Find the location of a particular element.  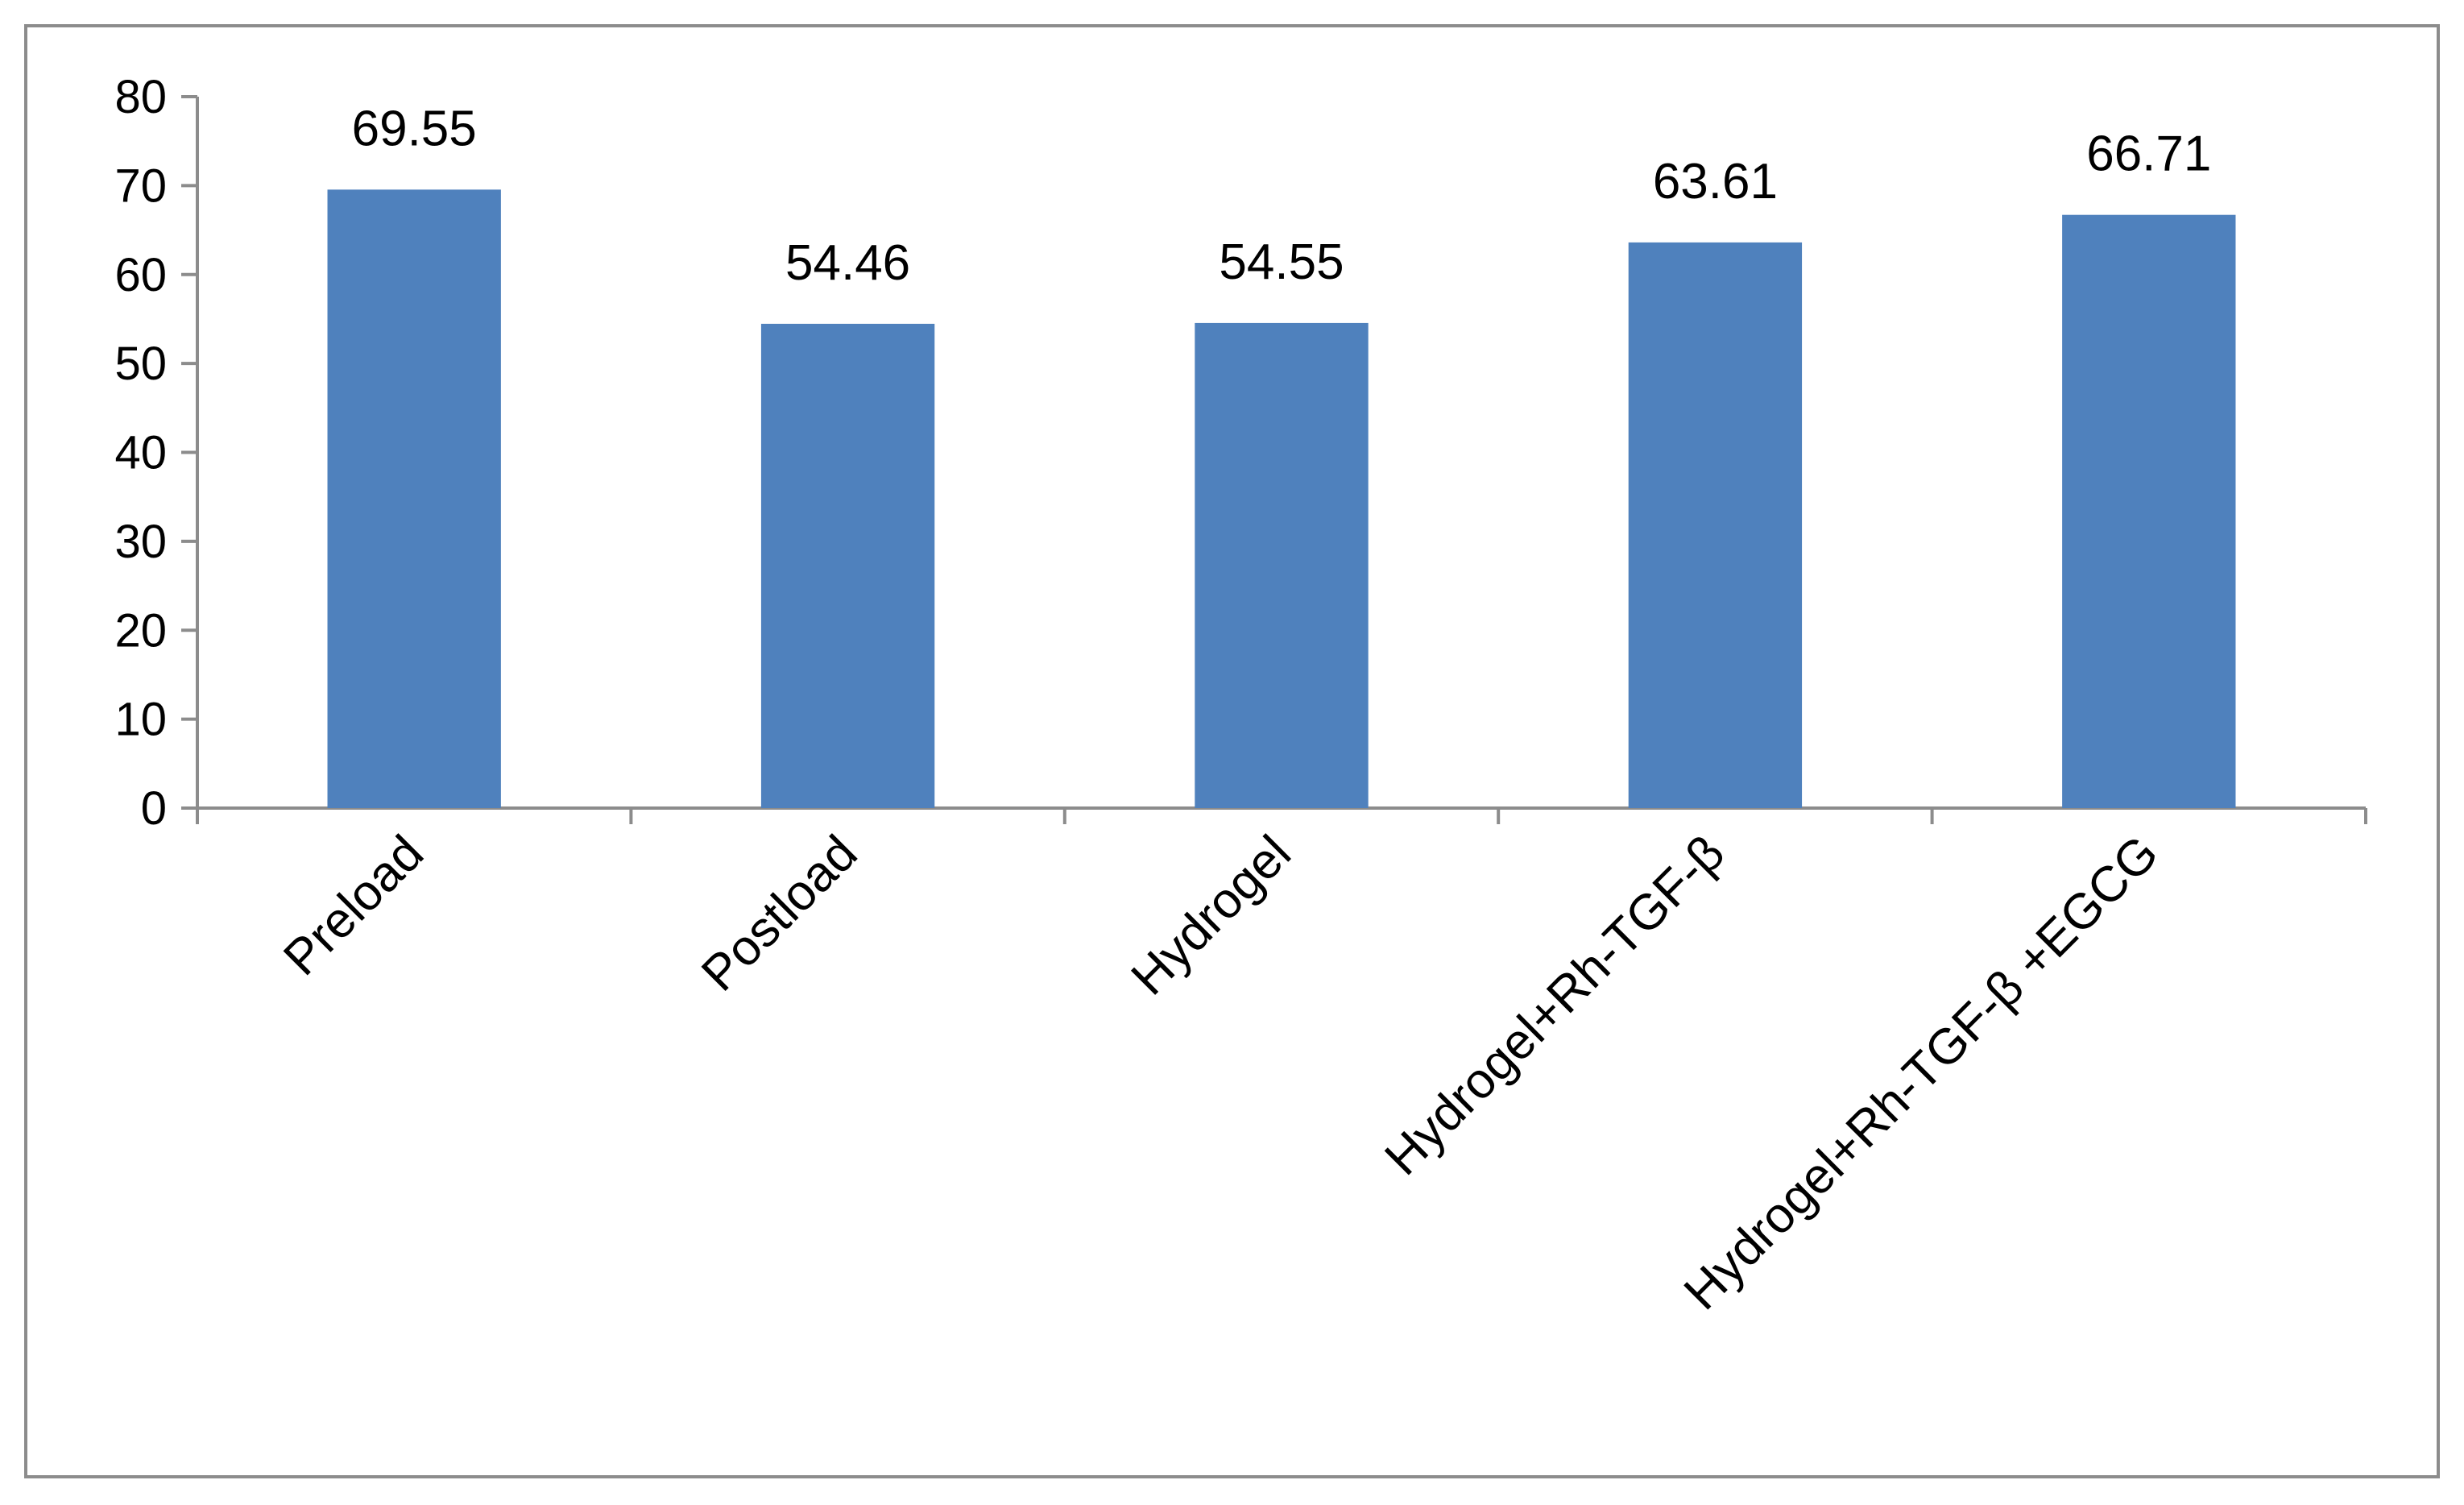

category-label: Postload is located at coordinates (779, 913).